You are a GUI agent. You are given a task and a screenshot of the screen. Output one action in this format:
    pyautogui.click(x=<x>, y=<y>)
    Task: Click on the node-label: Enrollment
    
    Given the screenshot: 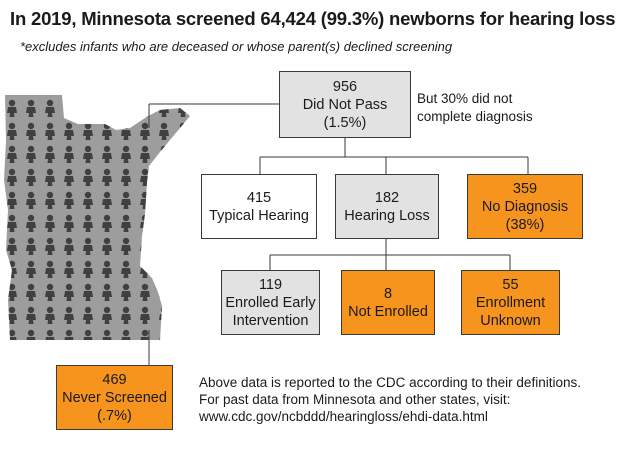 What is the action you would take?
    pyautogui.click(x=510, y=302)
    